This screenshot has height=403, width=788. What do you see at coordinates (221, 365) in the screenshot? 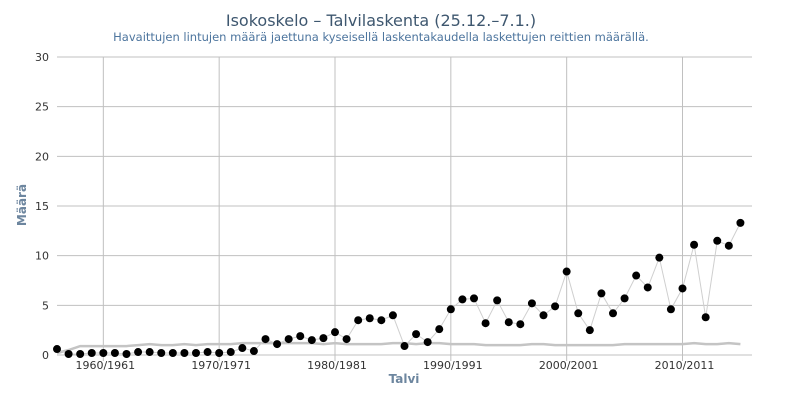
I see `x-tick-label: 1970/1971` at bounding box center [221, 365].